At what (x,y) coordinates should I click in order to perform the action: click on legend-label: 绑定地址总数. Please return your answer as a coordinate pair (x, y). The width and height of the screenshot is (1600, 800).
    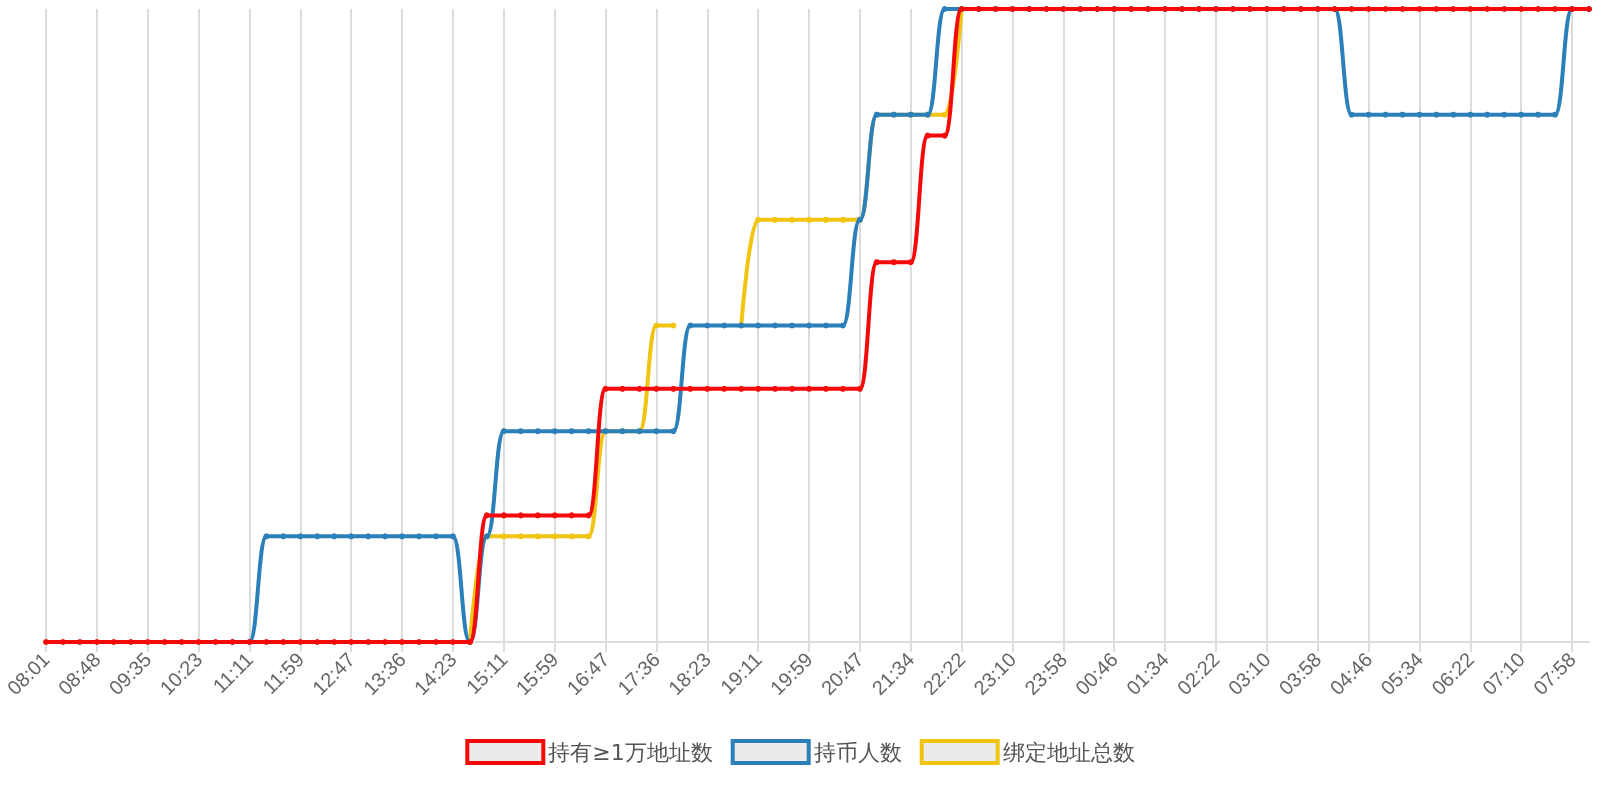
    Looking at the image, I should click on (1068, 752).